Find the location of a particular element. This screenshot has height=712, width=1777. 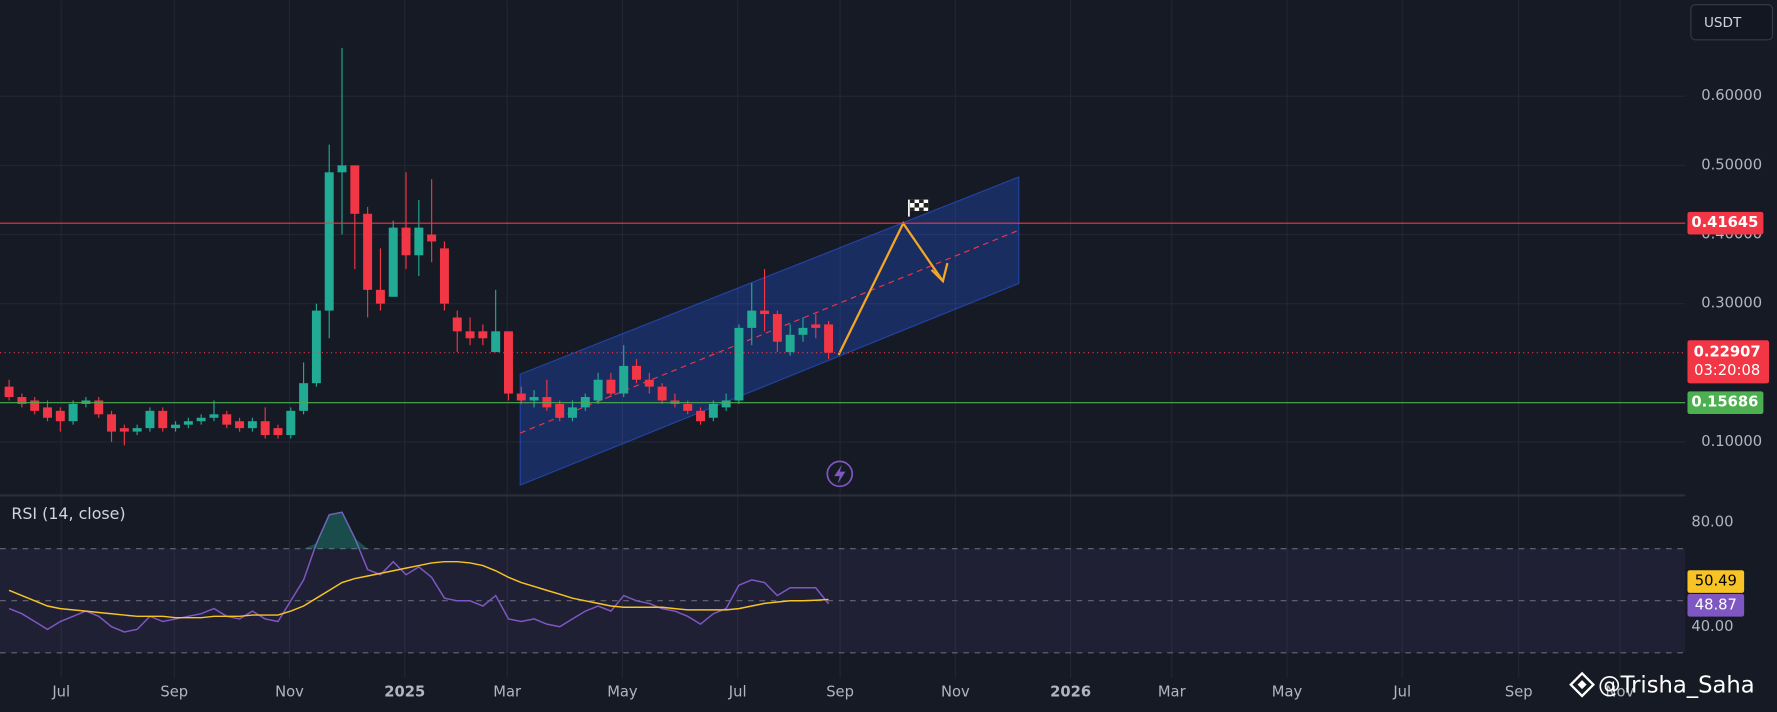

rsi-tick-label: 80.00 is located at coordinates (1712, 522).